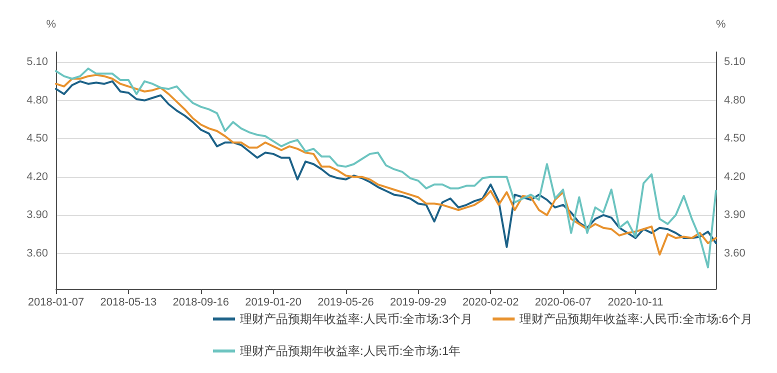 The image size is (777, 373). Describe the element at coordinates (636, 319) in the screenshot. I see `legend-label: 理财产品预期年收益率:人民币:全市场:6个月` at that location.